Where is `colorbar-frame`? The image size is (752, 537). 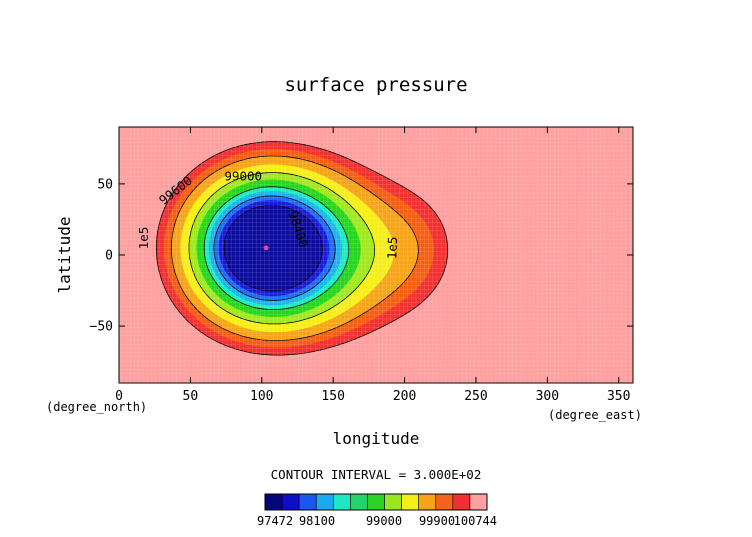
colorbar-frame is located at coordinates (376, 502).